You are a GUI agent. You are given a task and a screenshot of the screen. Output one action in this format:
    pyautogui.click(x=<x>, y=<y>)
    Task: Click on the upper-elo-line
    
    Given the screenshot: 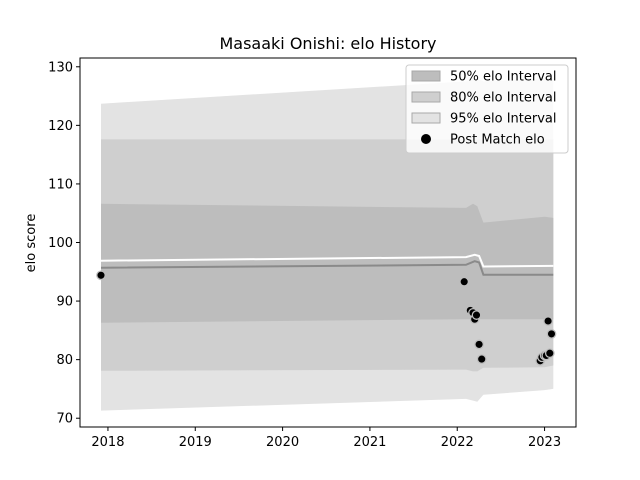 What is the action you would take?
    pyautogui.click(x=327, y=260)
    